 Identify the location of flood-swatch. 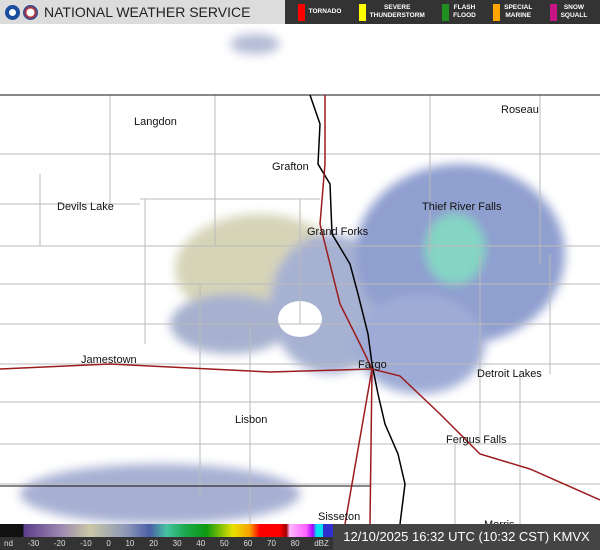
(446, 12).